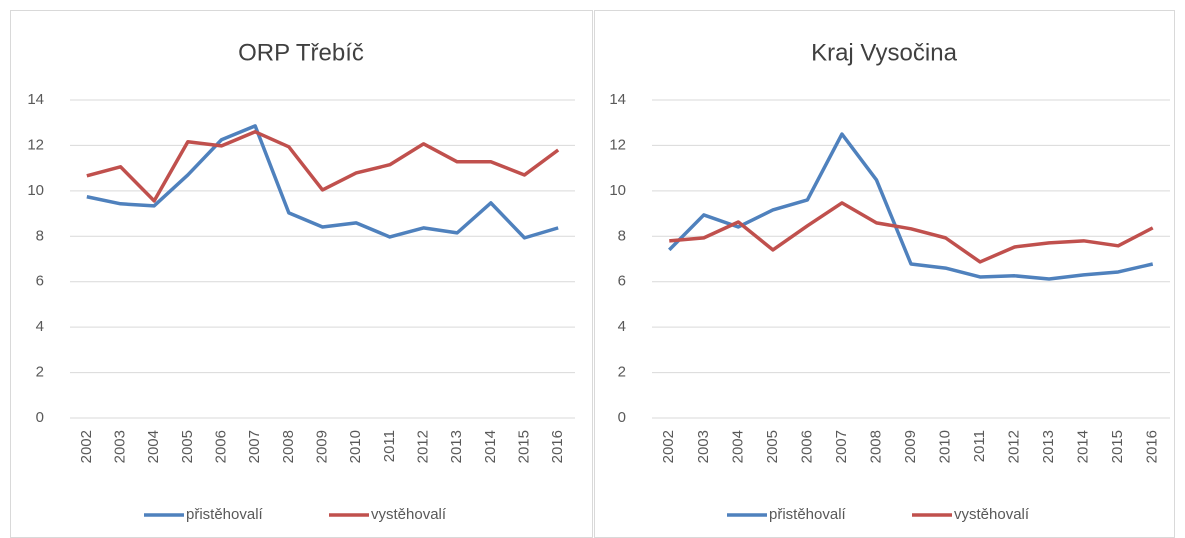  What do you see at coordinates (301, 52) in the screenshot?
I see `chart-title: ORP Třebíč` at bounding box center [301, 52].